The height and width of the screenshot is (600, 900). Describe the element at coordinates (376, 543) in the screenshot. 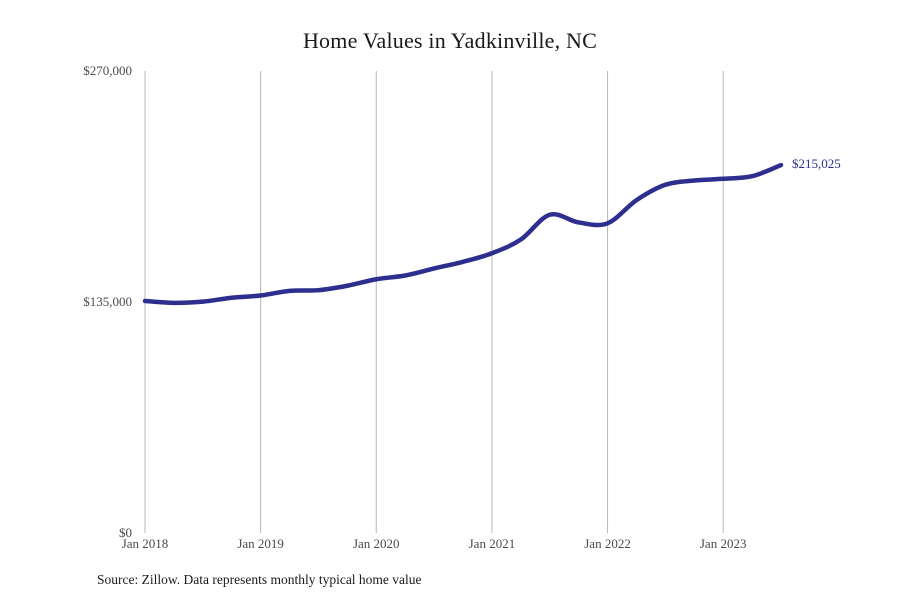

I see `x-tick-label-jan-2020: Jan 2020` at that location.